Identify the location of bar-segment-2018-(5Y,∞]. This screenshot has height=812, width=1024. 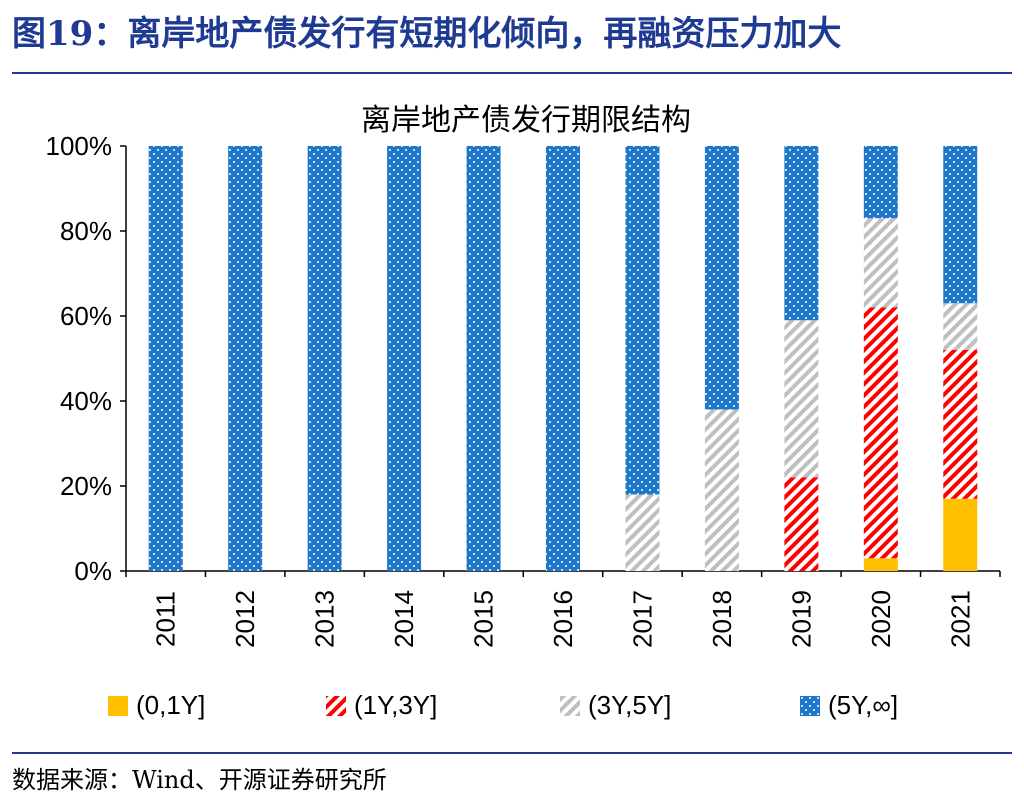
(721, 278).